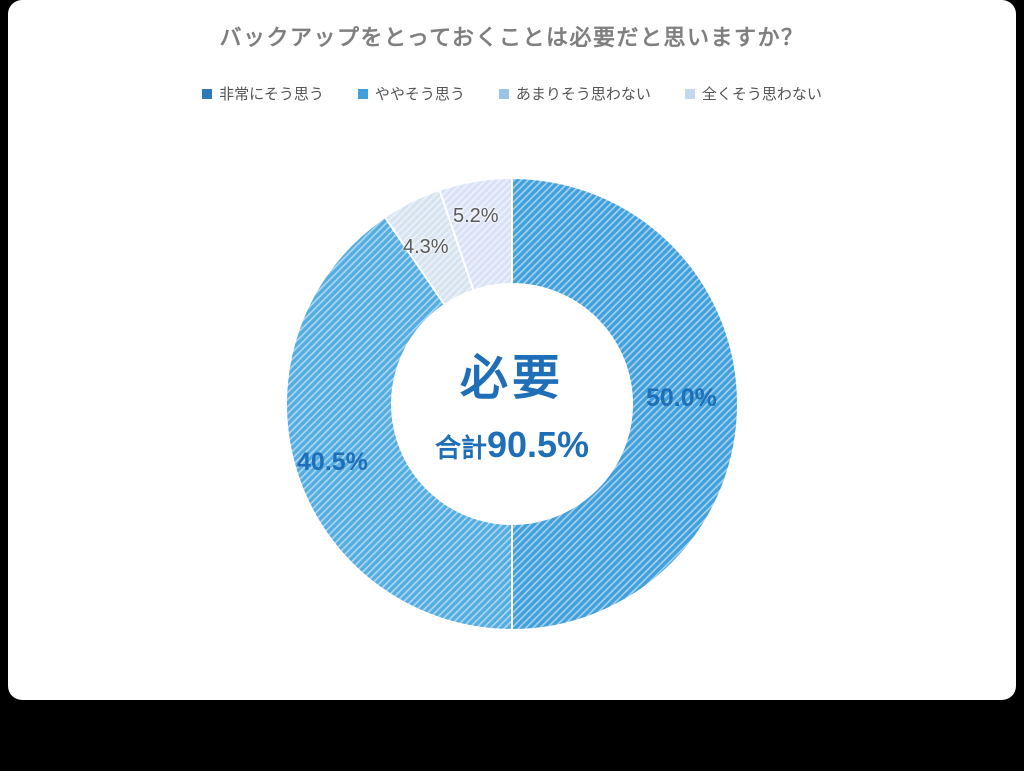 The image size is (1024, 771). What do you see at coordinates (426, 247) in the screenshot?
I see `slice-label-2: 4.3%` at bounding box center [426, 247].